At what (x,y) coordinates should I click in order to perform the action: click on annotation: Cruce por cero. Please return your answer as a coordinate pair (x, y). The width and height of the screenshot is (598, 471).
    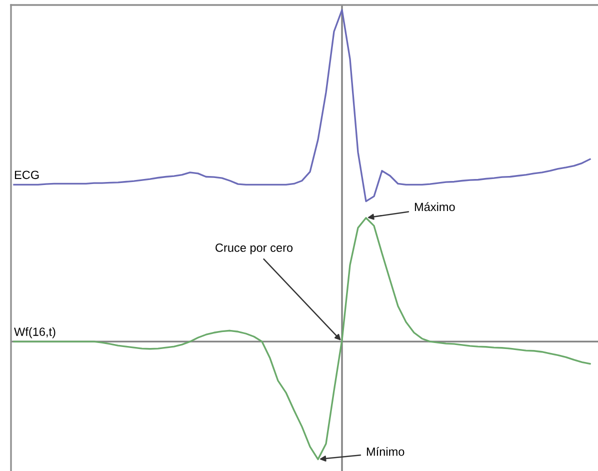
    Looking at the image, I should click on (254, 249).